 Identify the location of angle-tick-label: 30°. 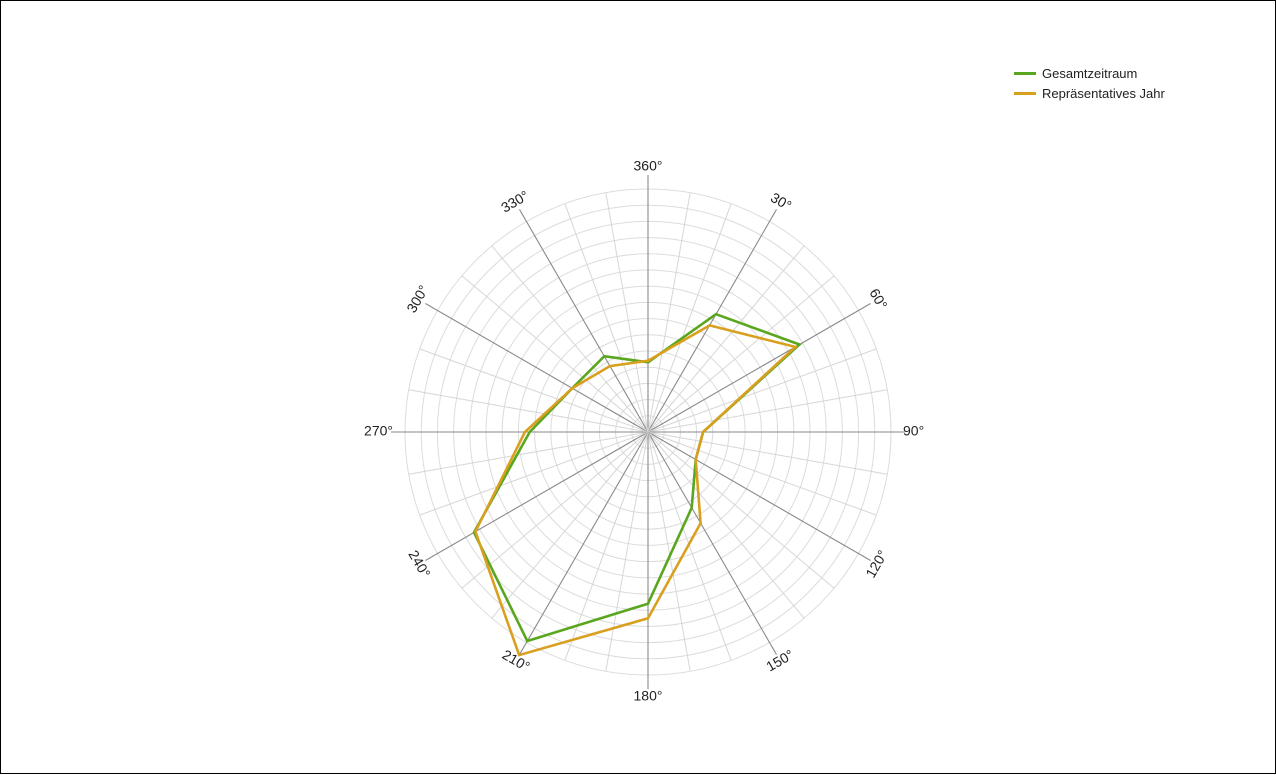
(781, 201).